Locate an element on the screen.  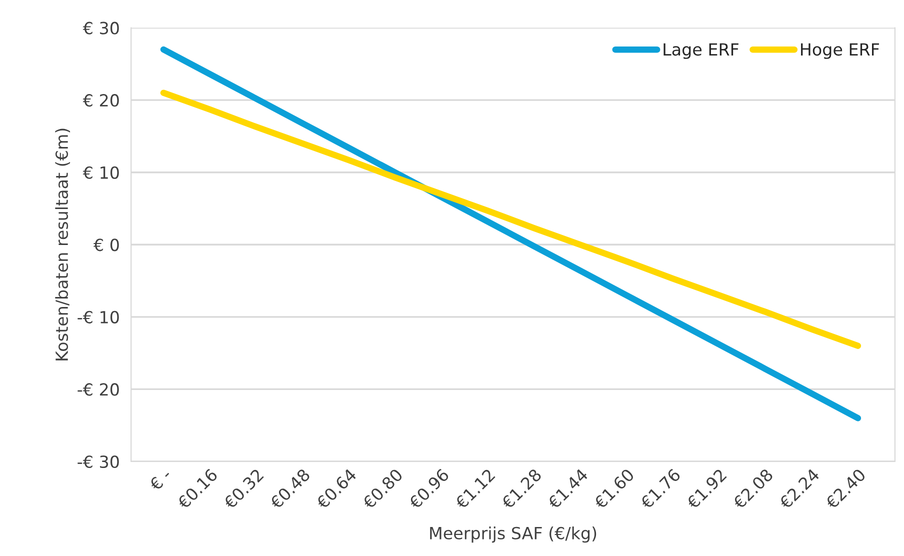
y-tick-label: € 10 is located at coordinates (100, 172).